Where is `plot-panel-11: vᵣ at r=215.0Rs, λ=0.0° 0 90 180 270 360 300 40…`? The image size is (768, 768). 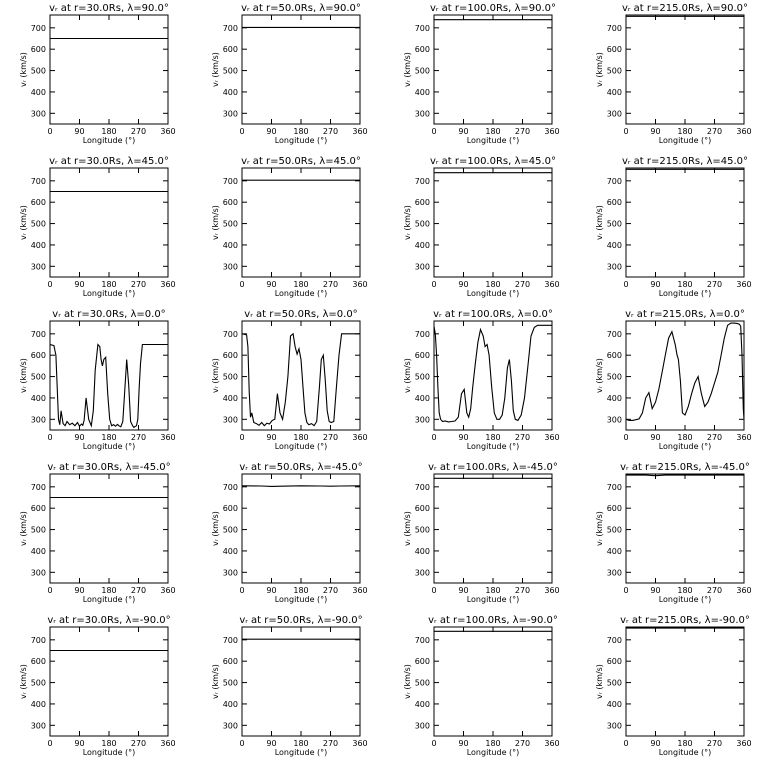
plot-panel-11: vᵣ at r=215.0Rs, λ=0.0° 0 90 180 270 360 300 40… is located at coordinates (673, 380).